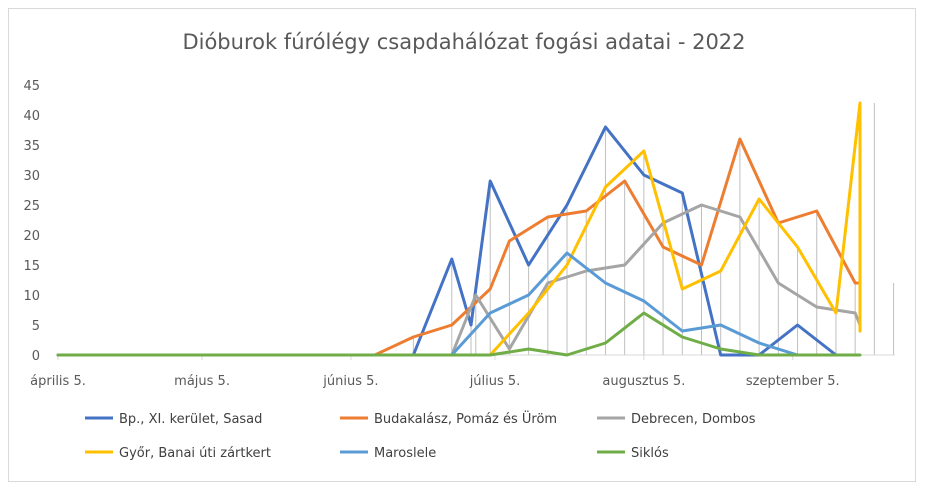  What do you see at coordinates (202, 381) in the screenshot?
I see `x-tick-label: május 5.` at bounding box center [202, 381].